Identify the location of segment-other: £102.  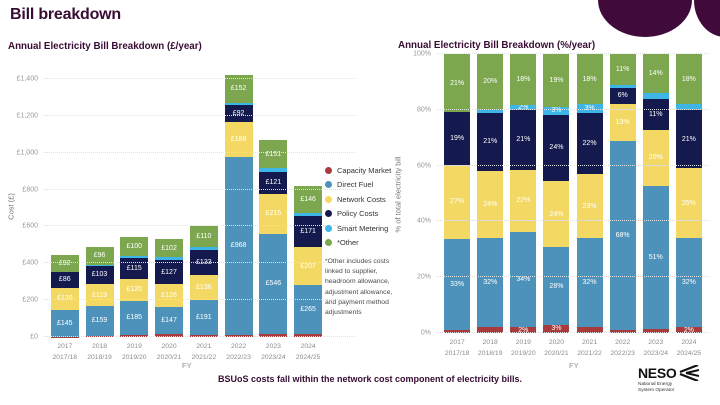
(169, 248).